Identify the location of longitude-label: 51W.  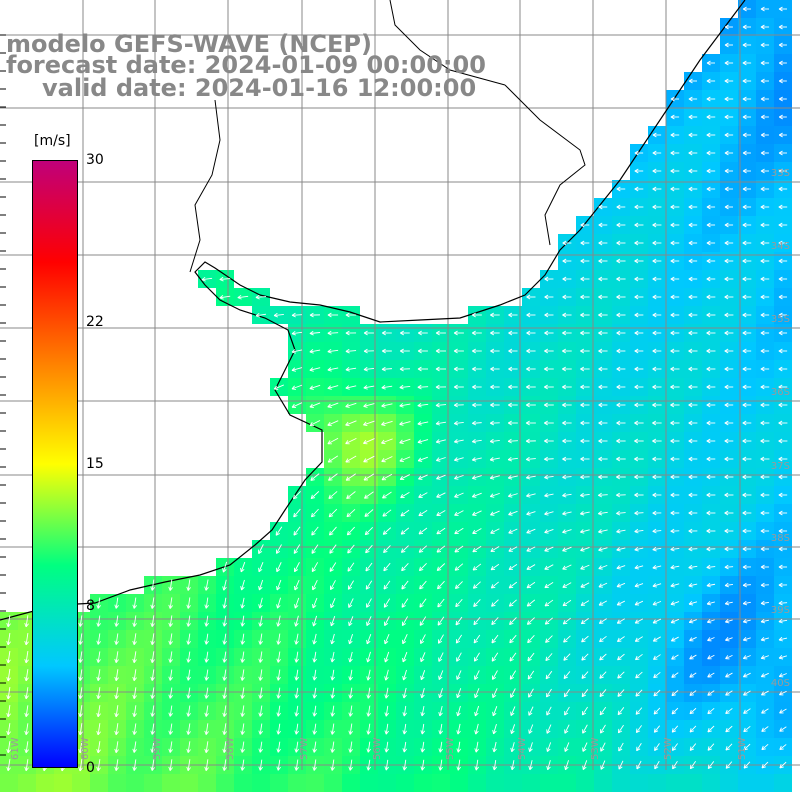
(742, 748).